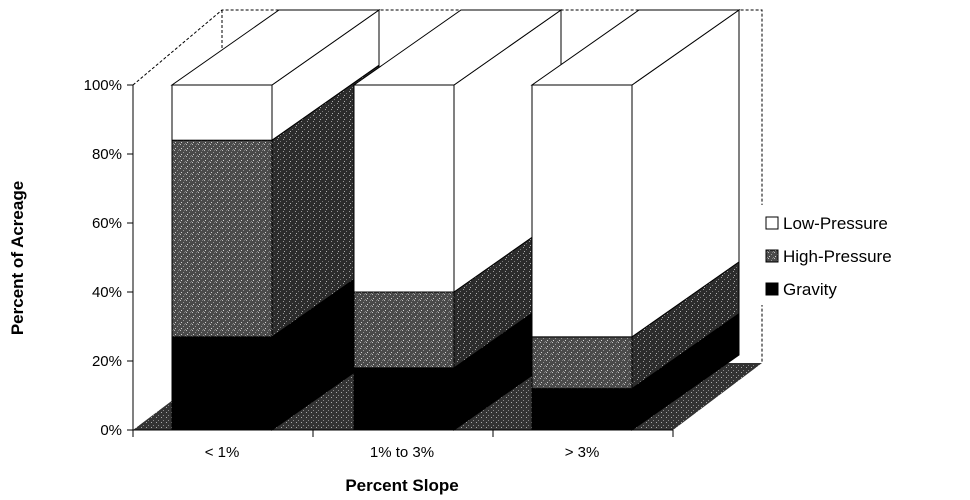  Describe the element at coordinates (837, 256) in the screenshot. I see `legend-label: High-Pressure` at that location.